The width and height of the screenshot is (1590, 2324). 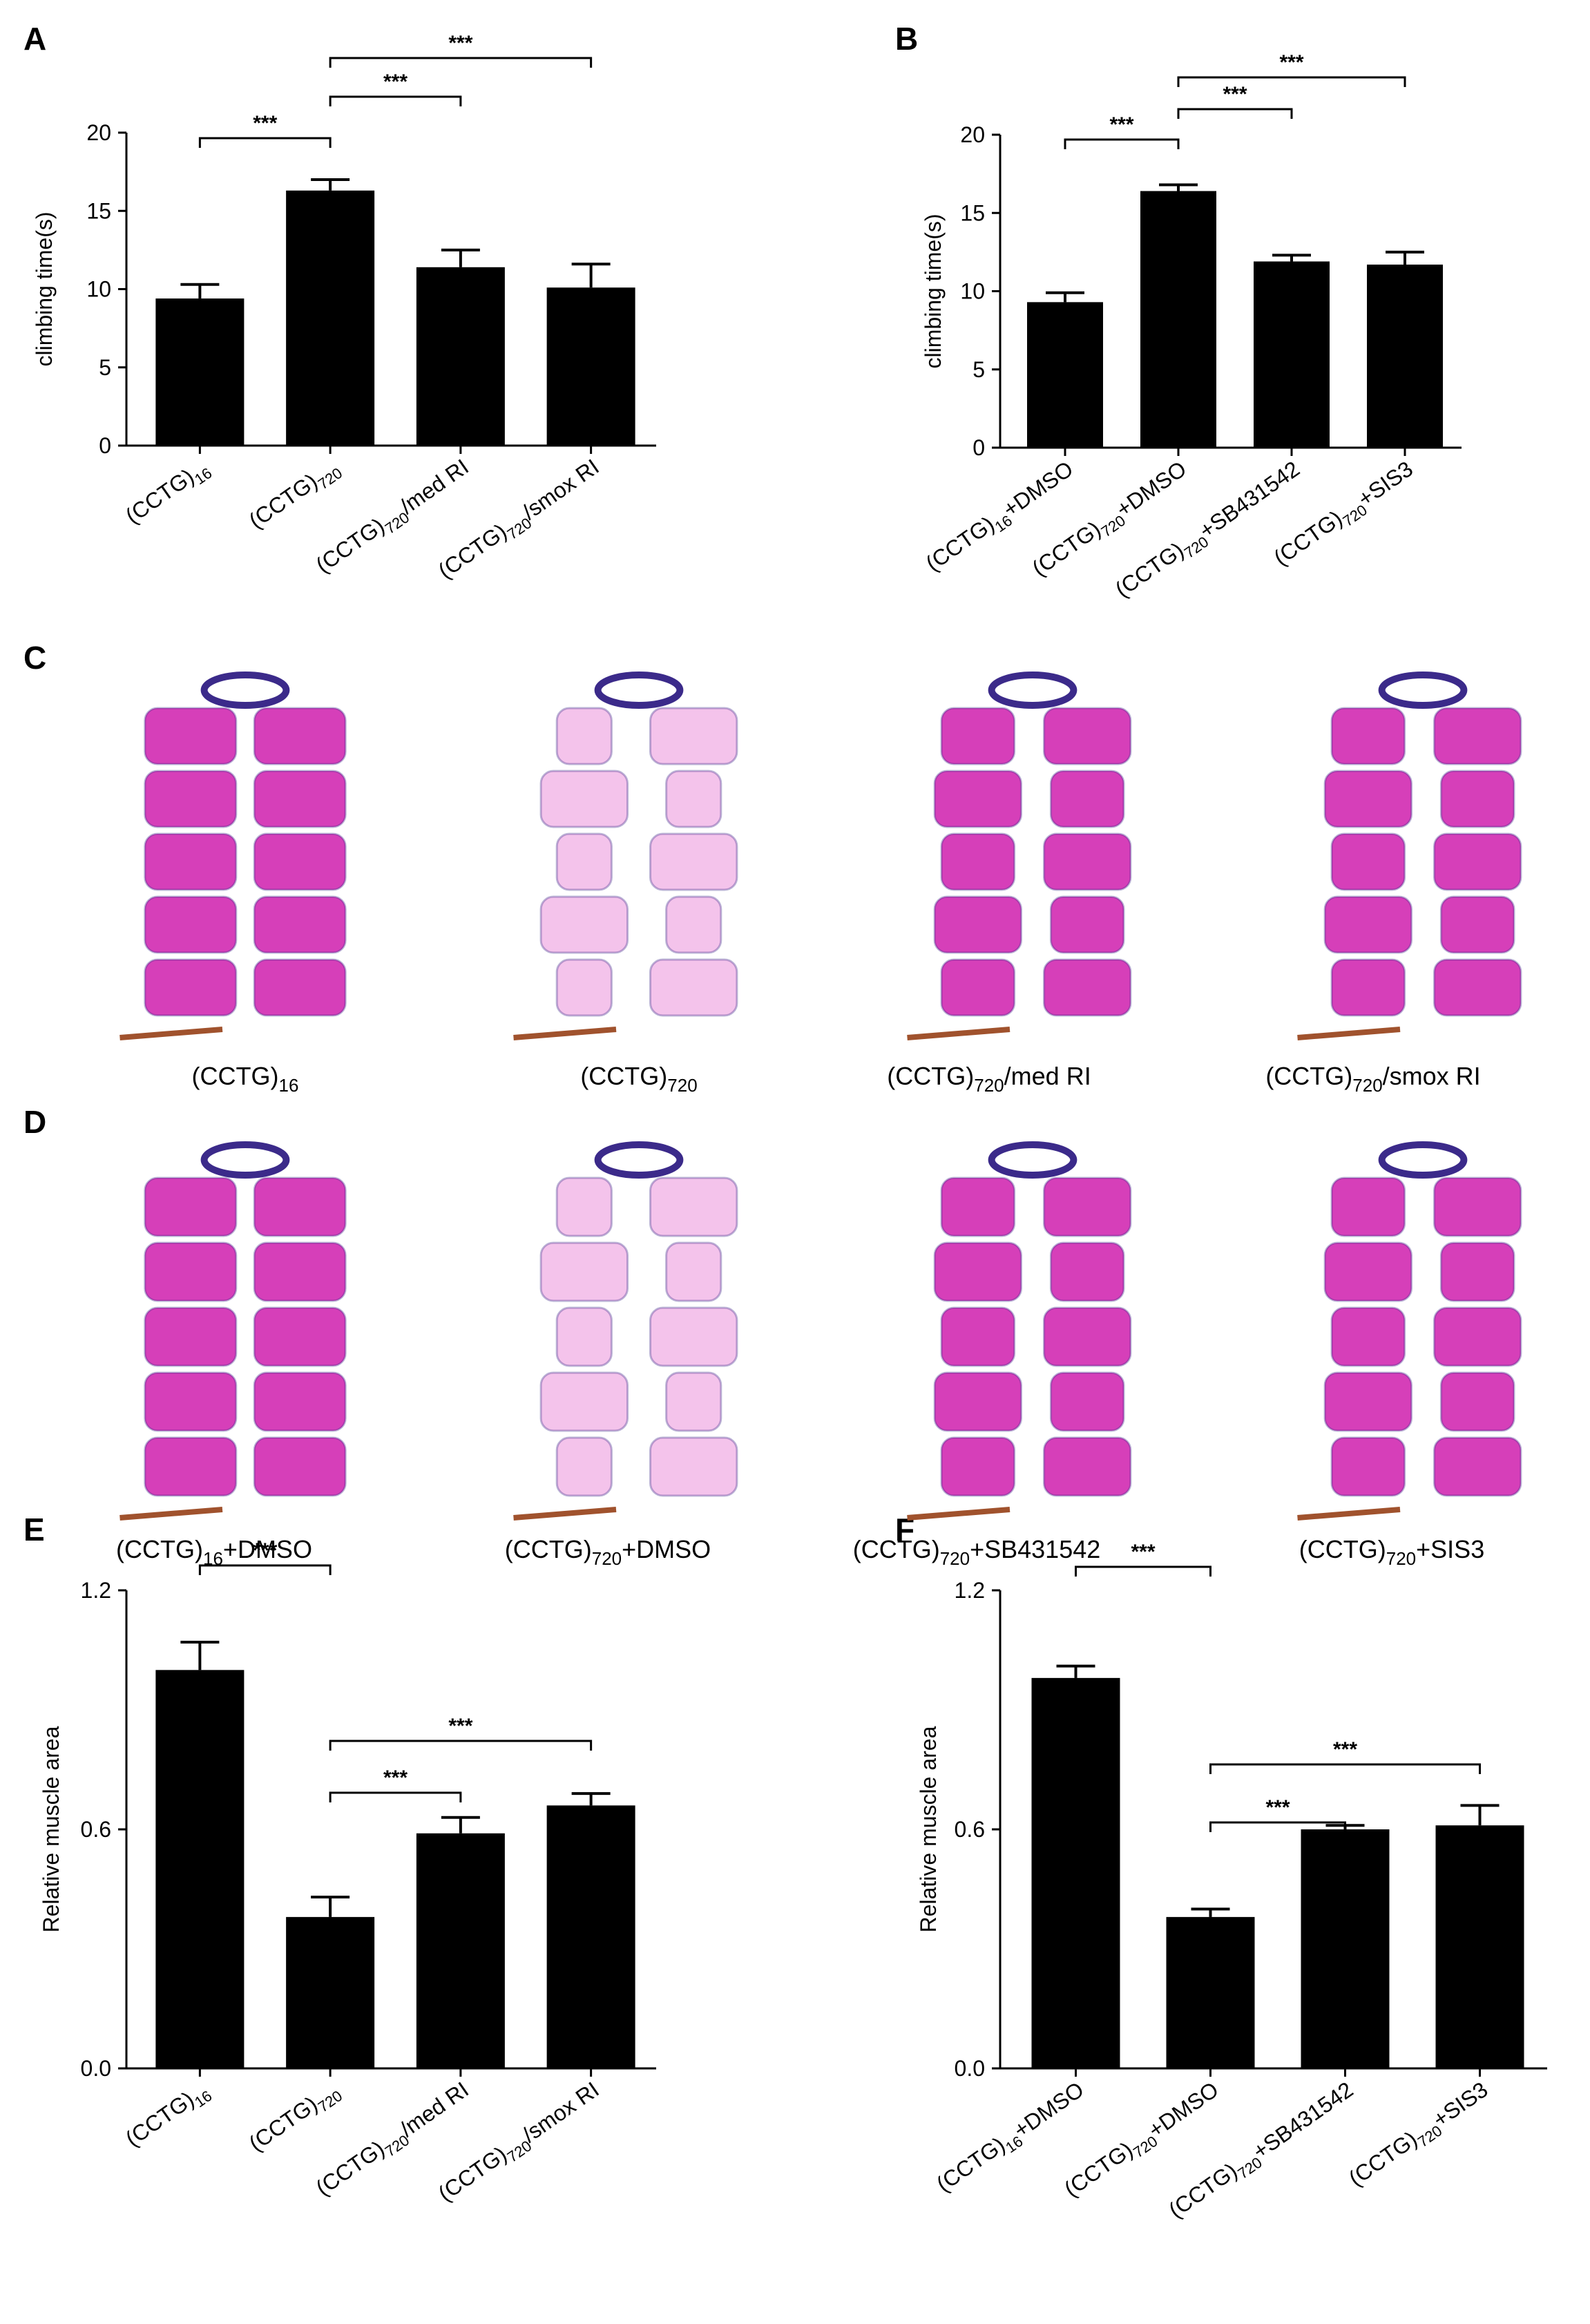 I want to click on image-caption: (CCTG)720/med RI, so click(x=989, y=1079).